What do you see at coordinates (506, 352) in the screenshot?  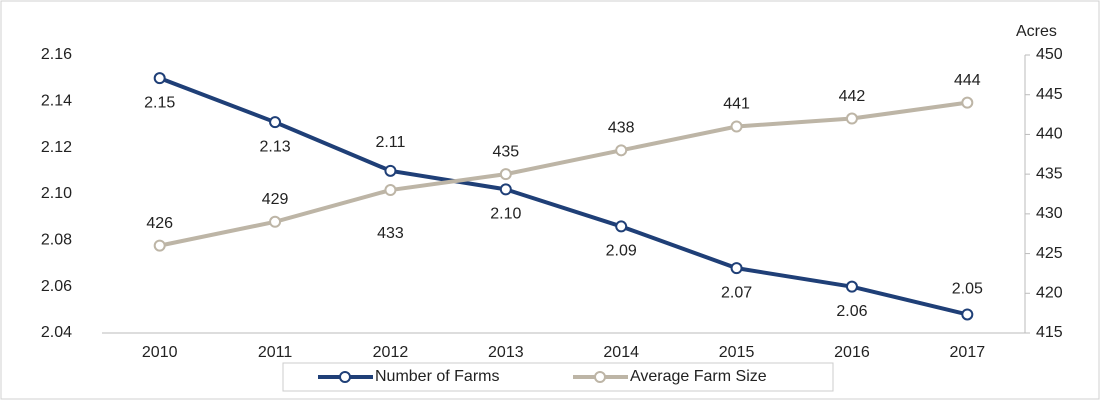 I see `x-tick-label: 2013` at bounding box center [506, 352].